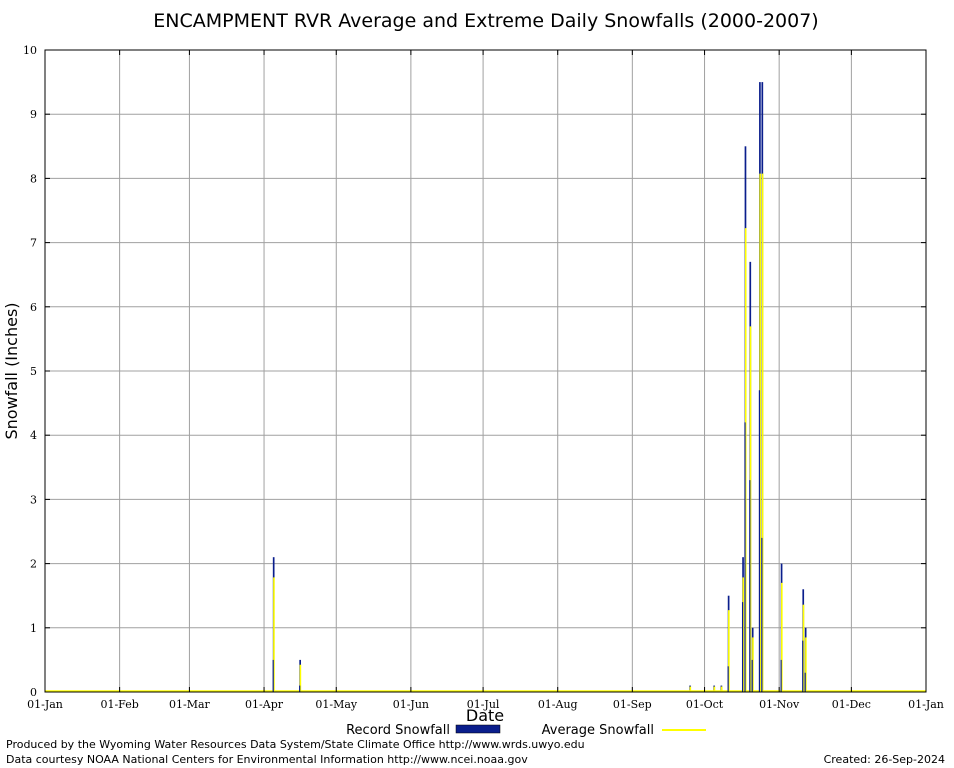 The width and height of the screenshot is (954, 768). I want to click on y-tick-label: 10, so click(30, 50).